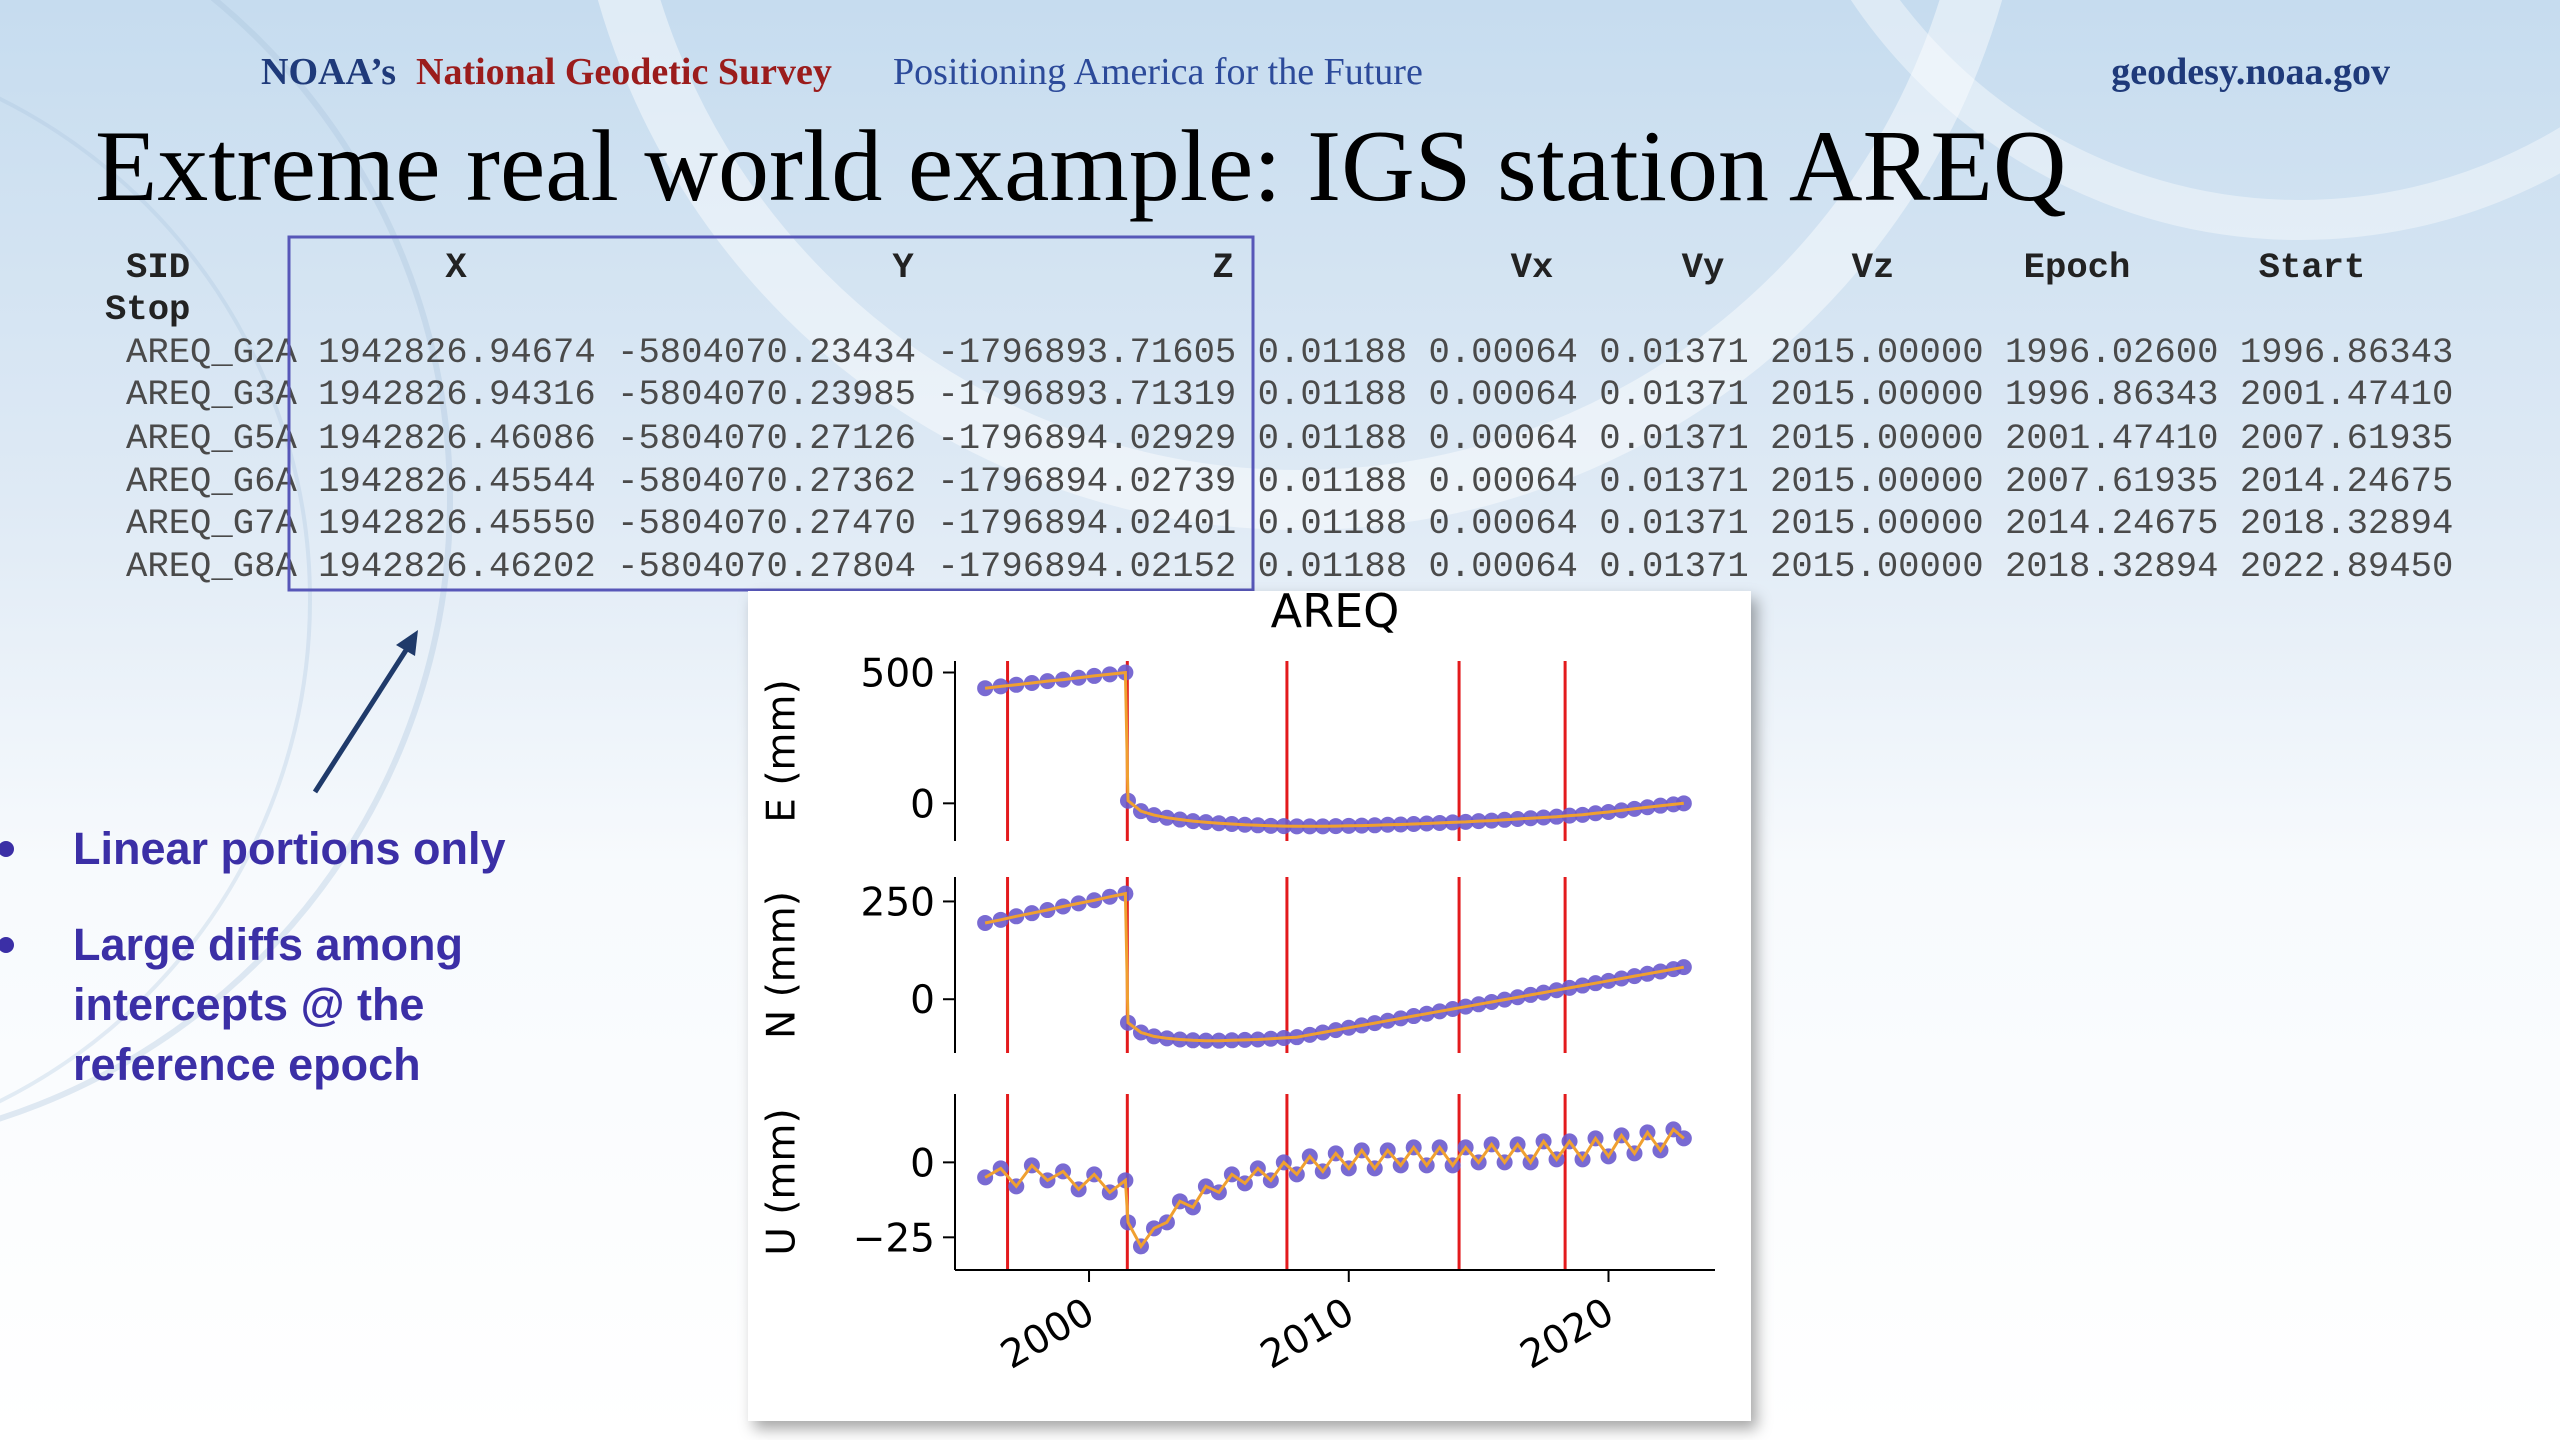 Image resolution: width=2560 pixels, height=1440 pixels. Describe the element at coordinates (211, 352) in the screenshot. I see `table-cell: AREQ_G2A` at that location.